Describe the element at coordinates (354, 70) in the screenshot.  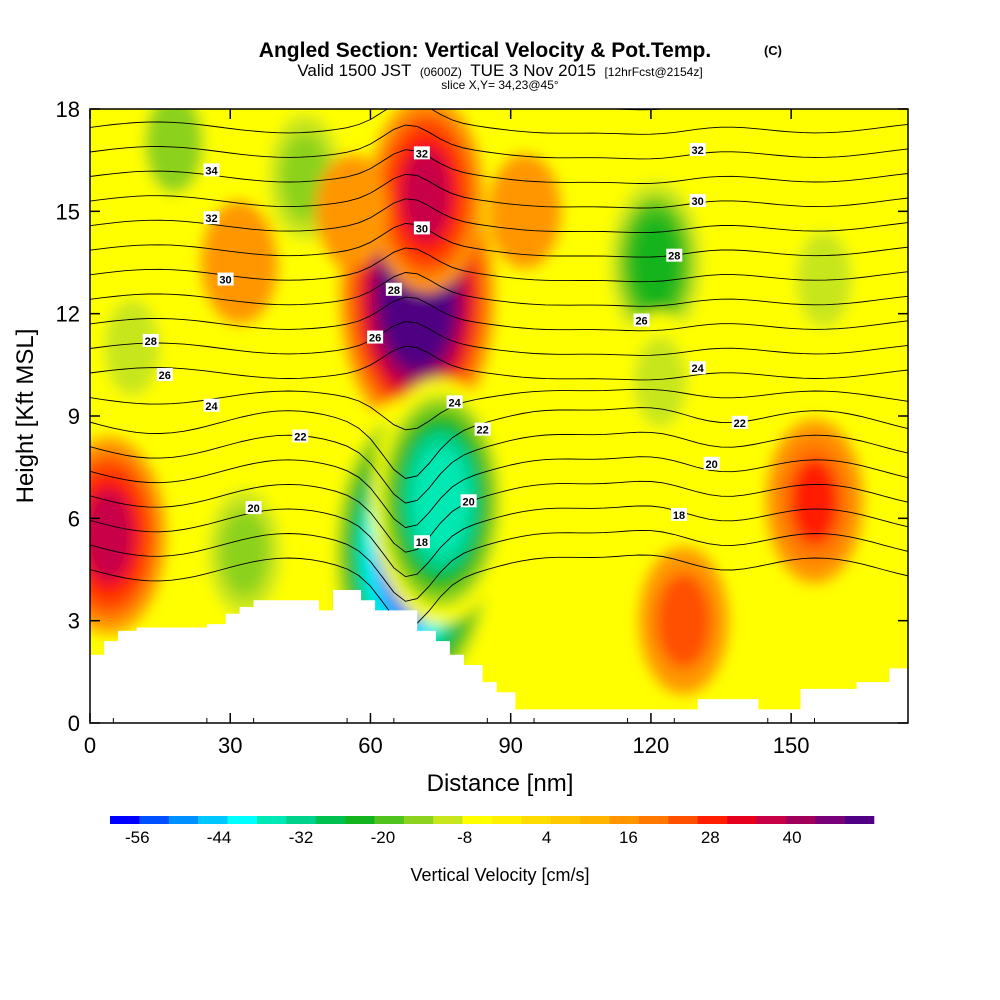
I see `valid-time: Valid 1500 JST` at that location.